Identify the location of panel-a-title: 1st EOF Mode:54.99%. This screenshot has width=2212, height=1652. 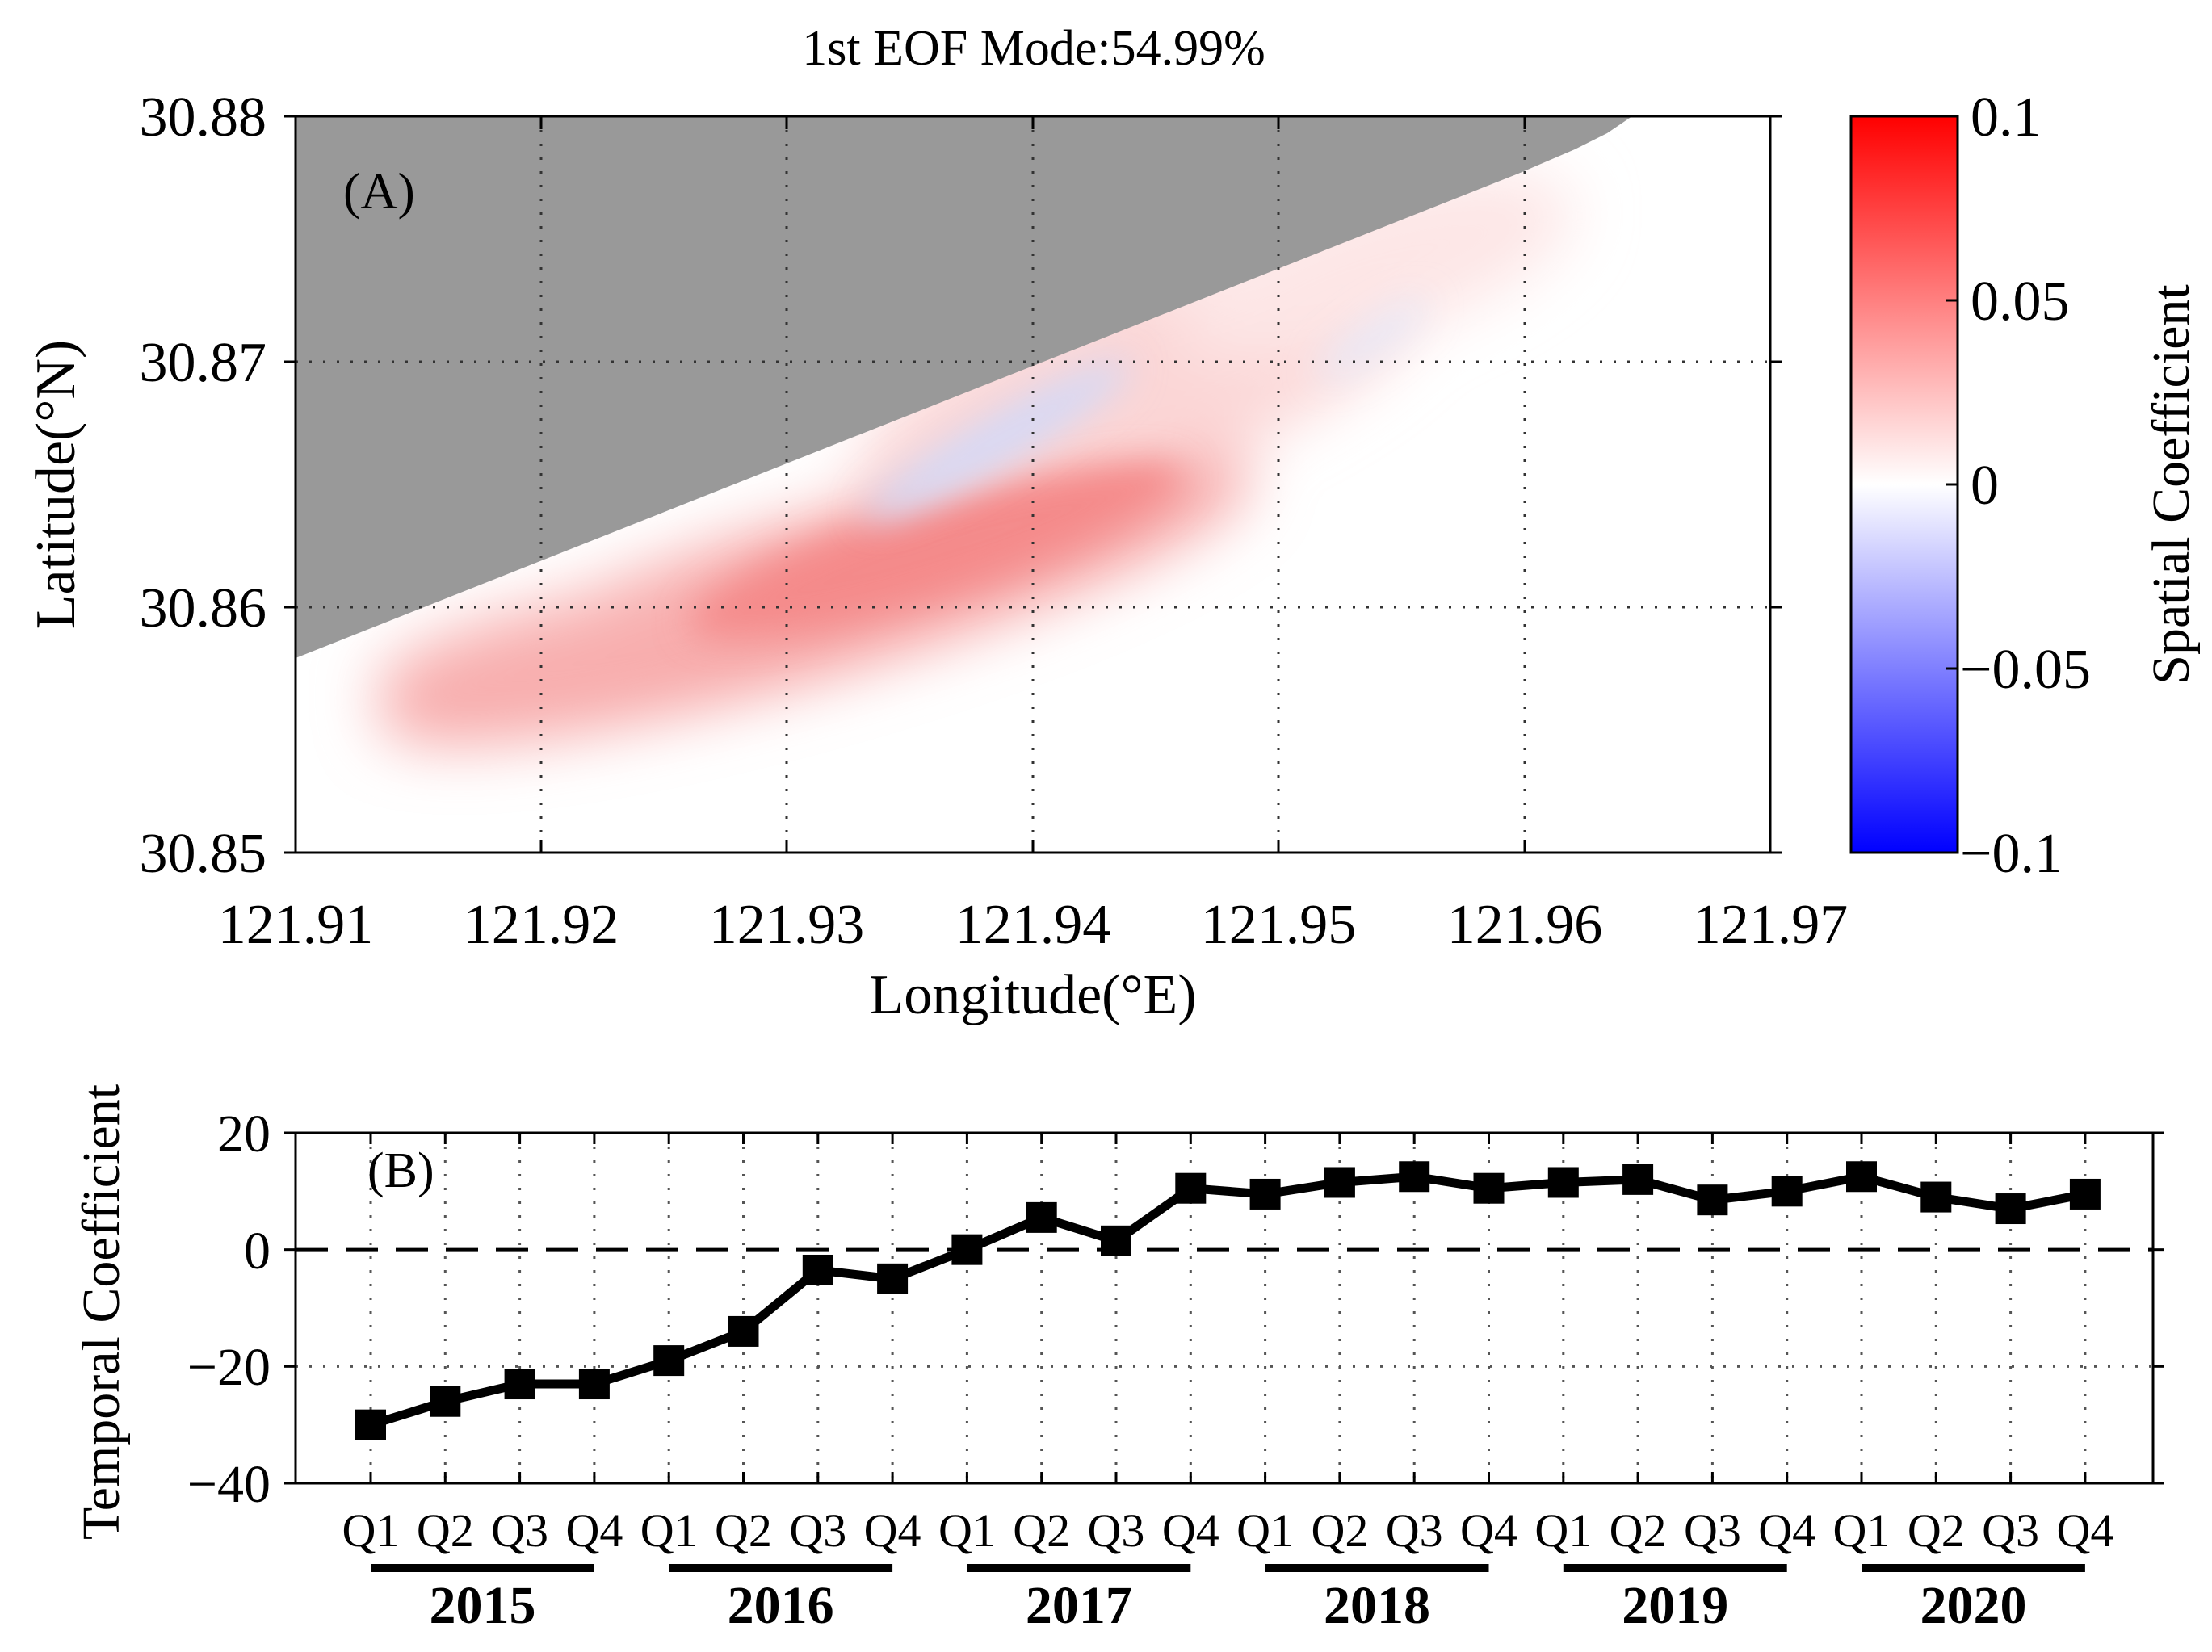
(1033, 48).